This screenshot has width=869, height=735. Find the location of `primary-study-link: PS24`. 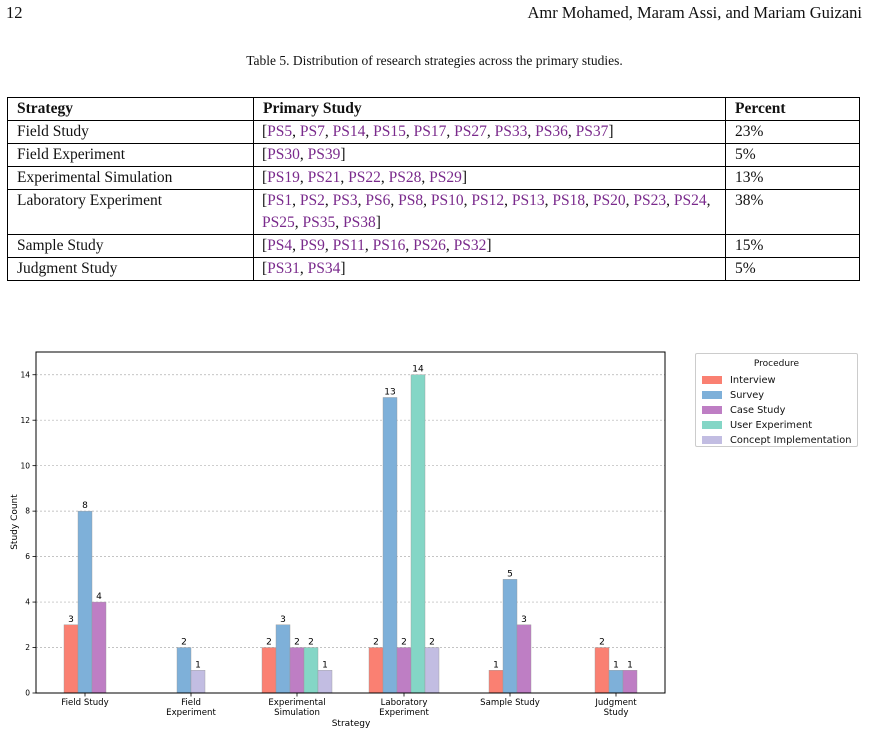

primary-study-link: PS24 is located at coordinates (690, 200).